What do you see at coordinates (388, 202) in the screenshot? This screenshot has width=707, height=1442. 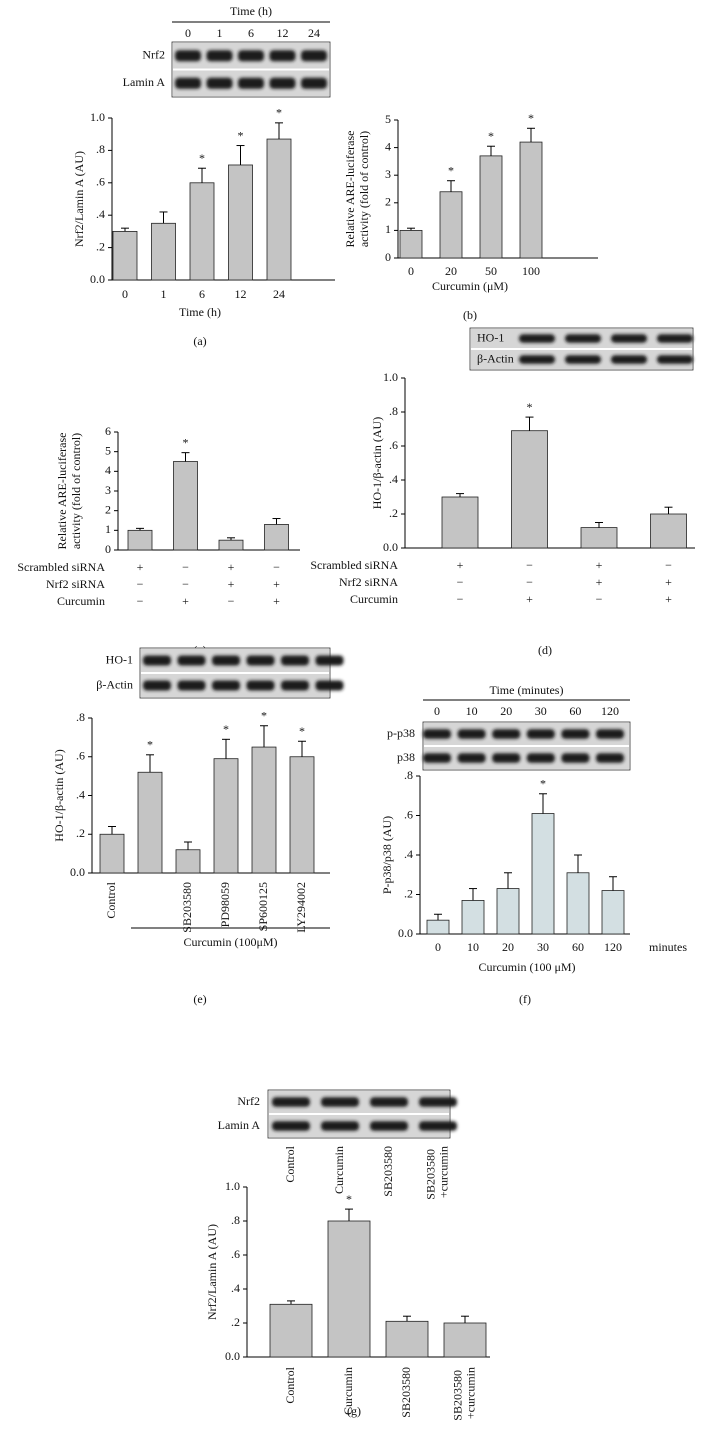 I see `y-tick-label: 2` at bounding box center [388, 202].